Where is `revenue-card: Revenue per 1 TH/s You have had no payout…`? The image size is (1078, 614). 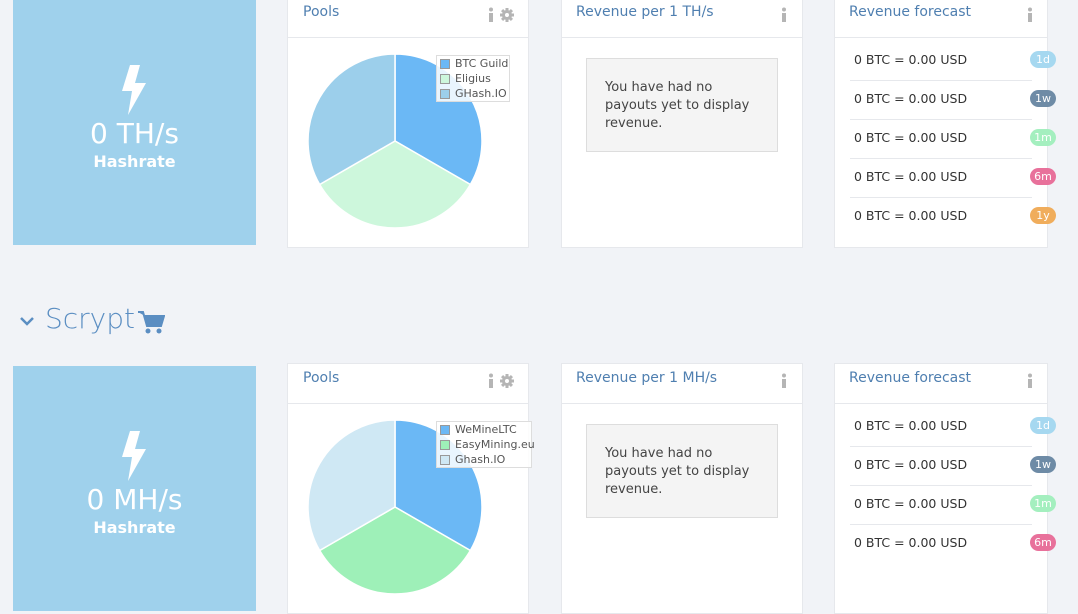
revenue-card: Revenue per 1 TH/s You have had no payout… is located at coordinates (682, 124).